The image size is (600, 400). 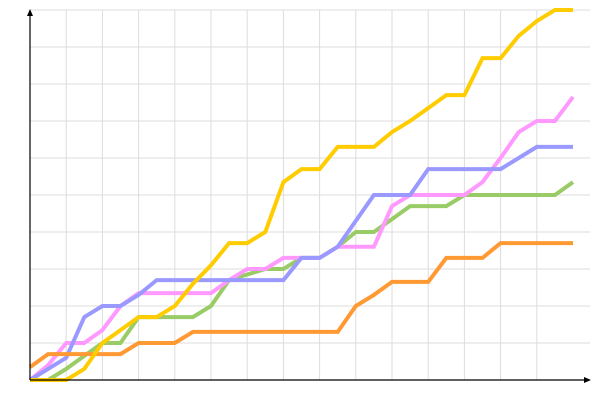 What do you see at coordinates (587, 380) in the screenshot?
I see `x-axis-arrow-icon` at bounding box center [587, 380].